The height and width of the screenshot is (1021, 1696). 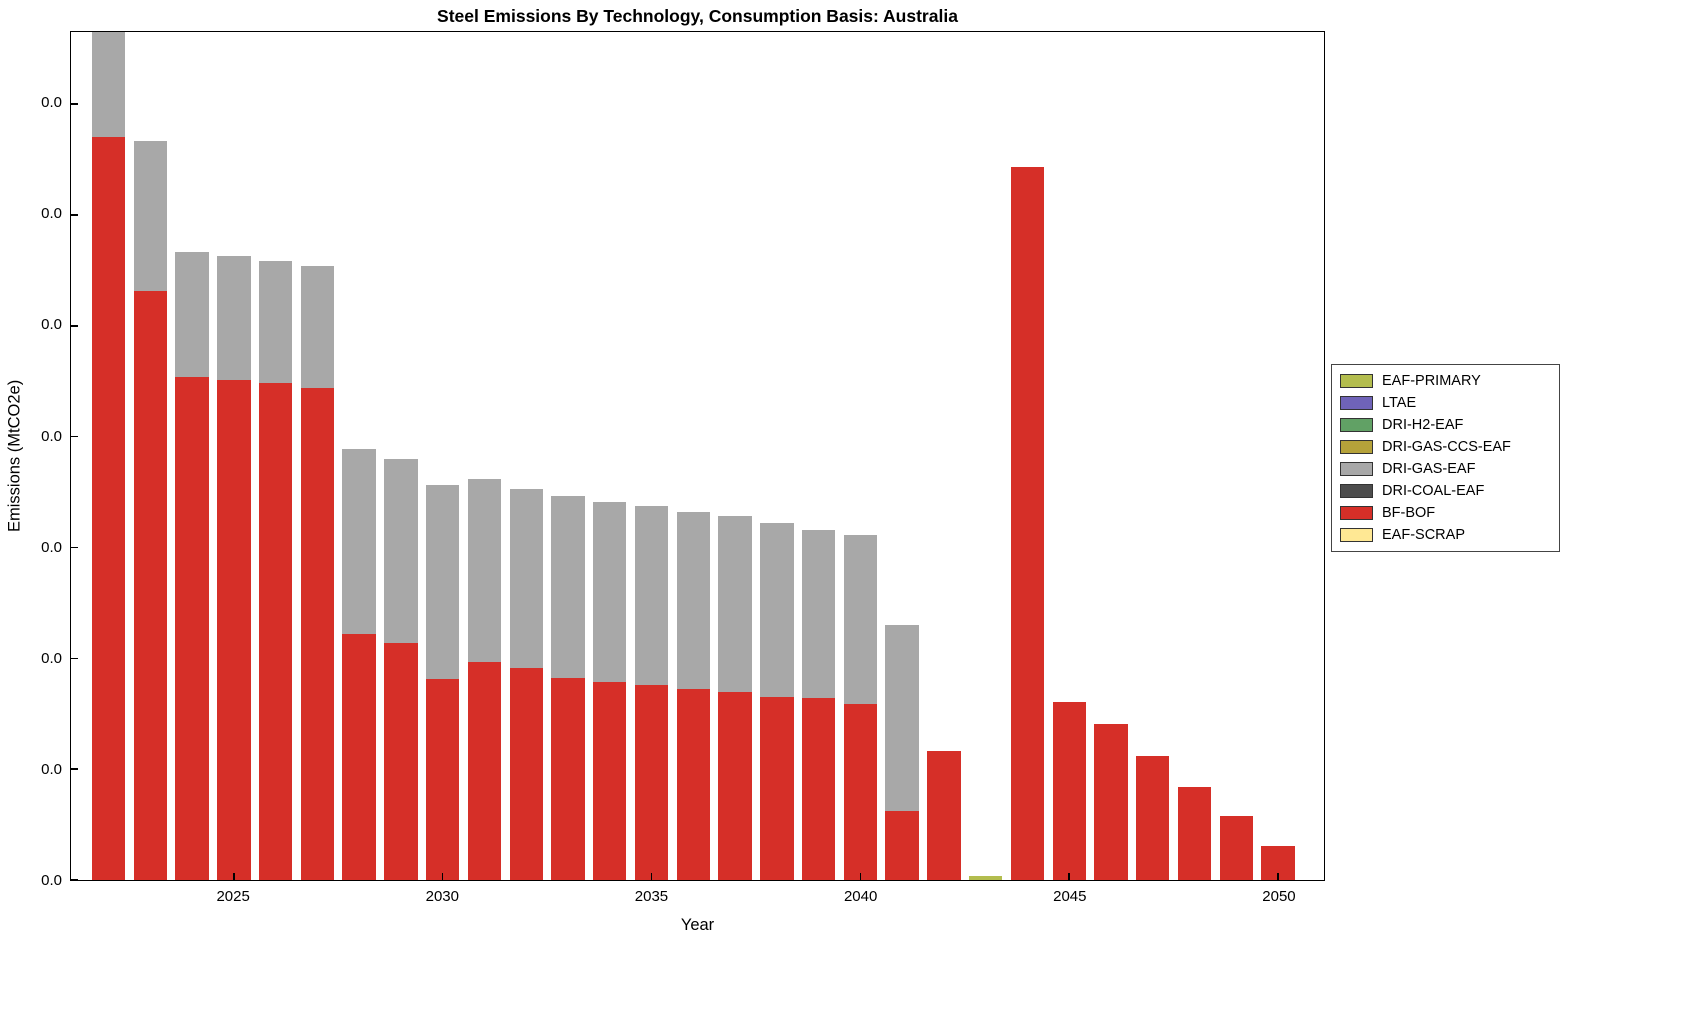 I want to click on bar-segment-dri-gas-eaf-2034, so click(x=610, y=592).